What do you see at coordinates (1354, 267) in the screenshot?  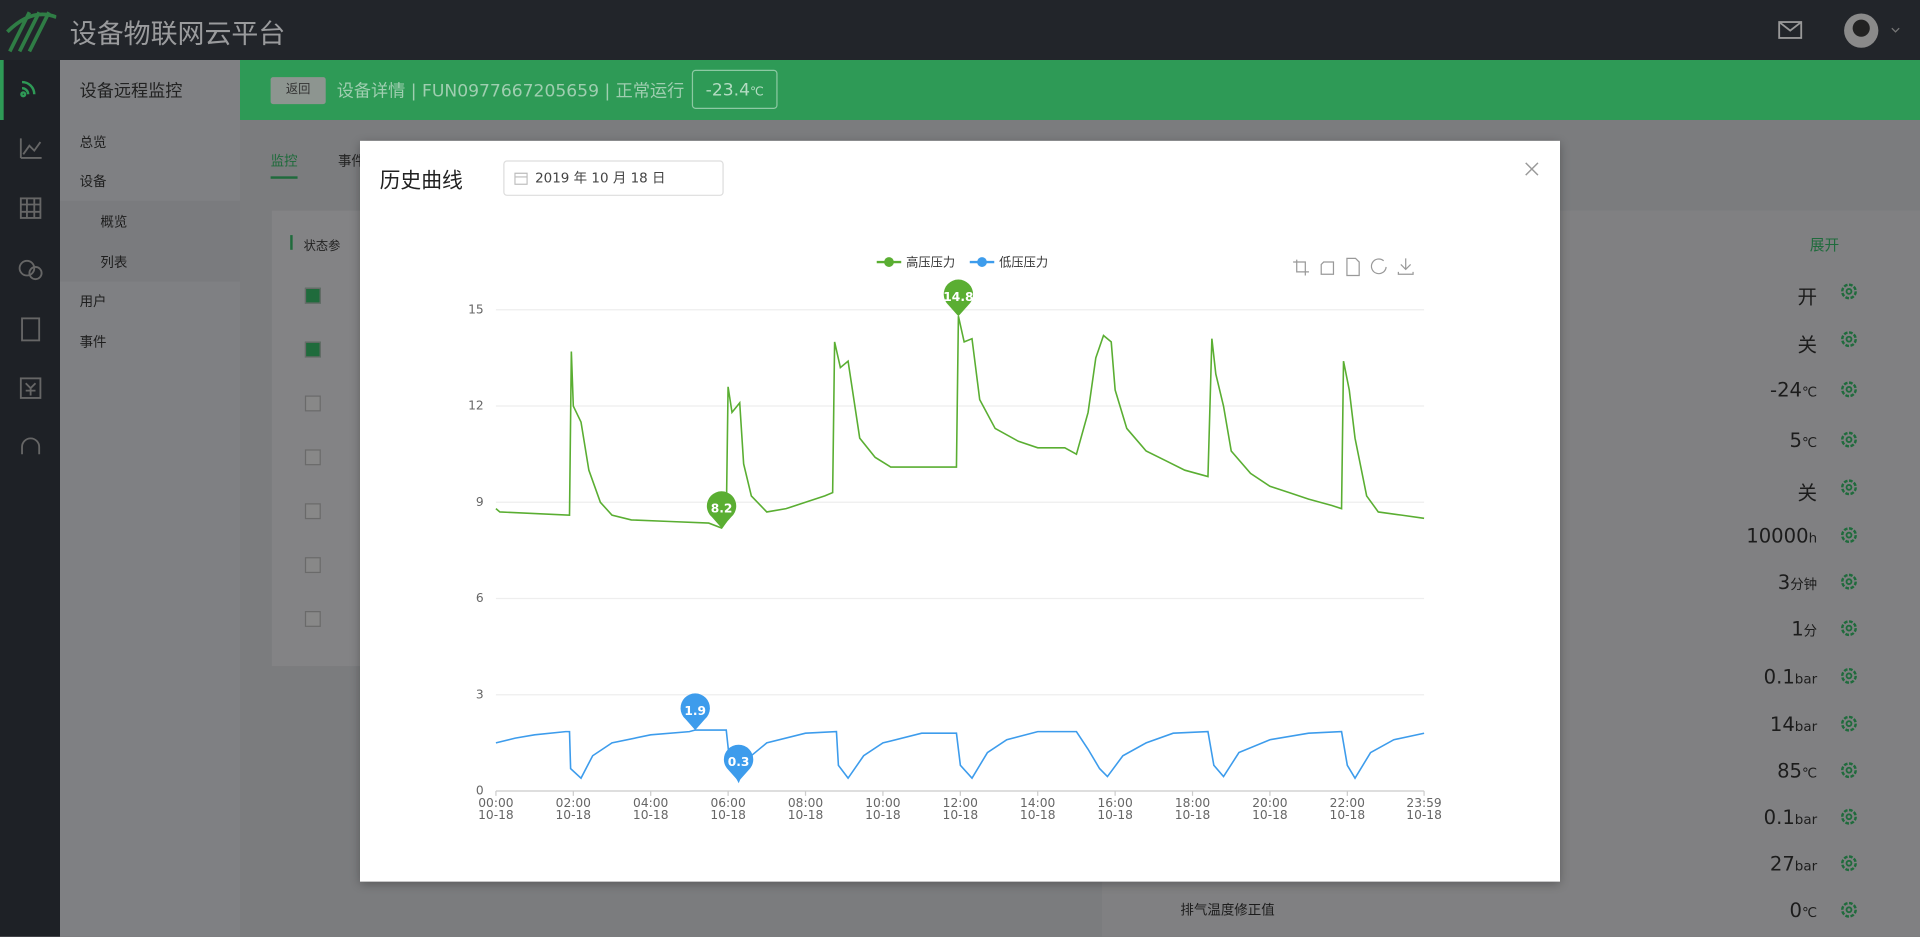 I see `toolbox` at bounding box center [1354, 267].